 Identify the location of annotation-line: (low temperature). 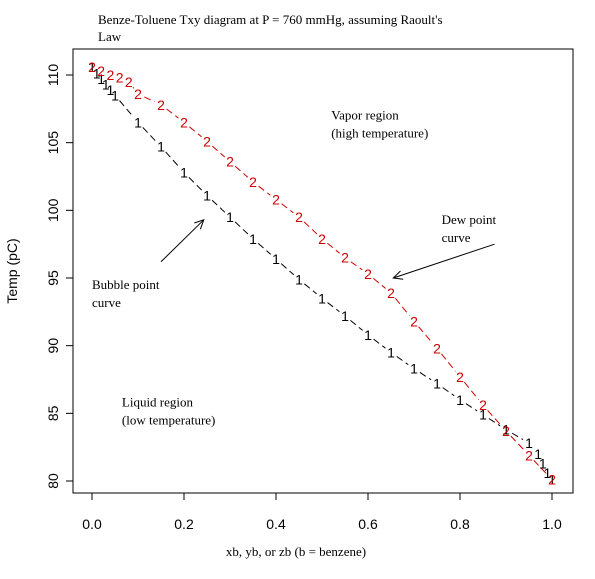
(168, 420).